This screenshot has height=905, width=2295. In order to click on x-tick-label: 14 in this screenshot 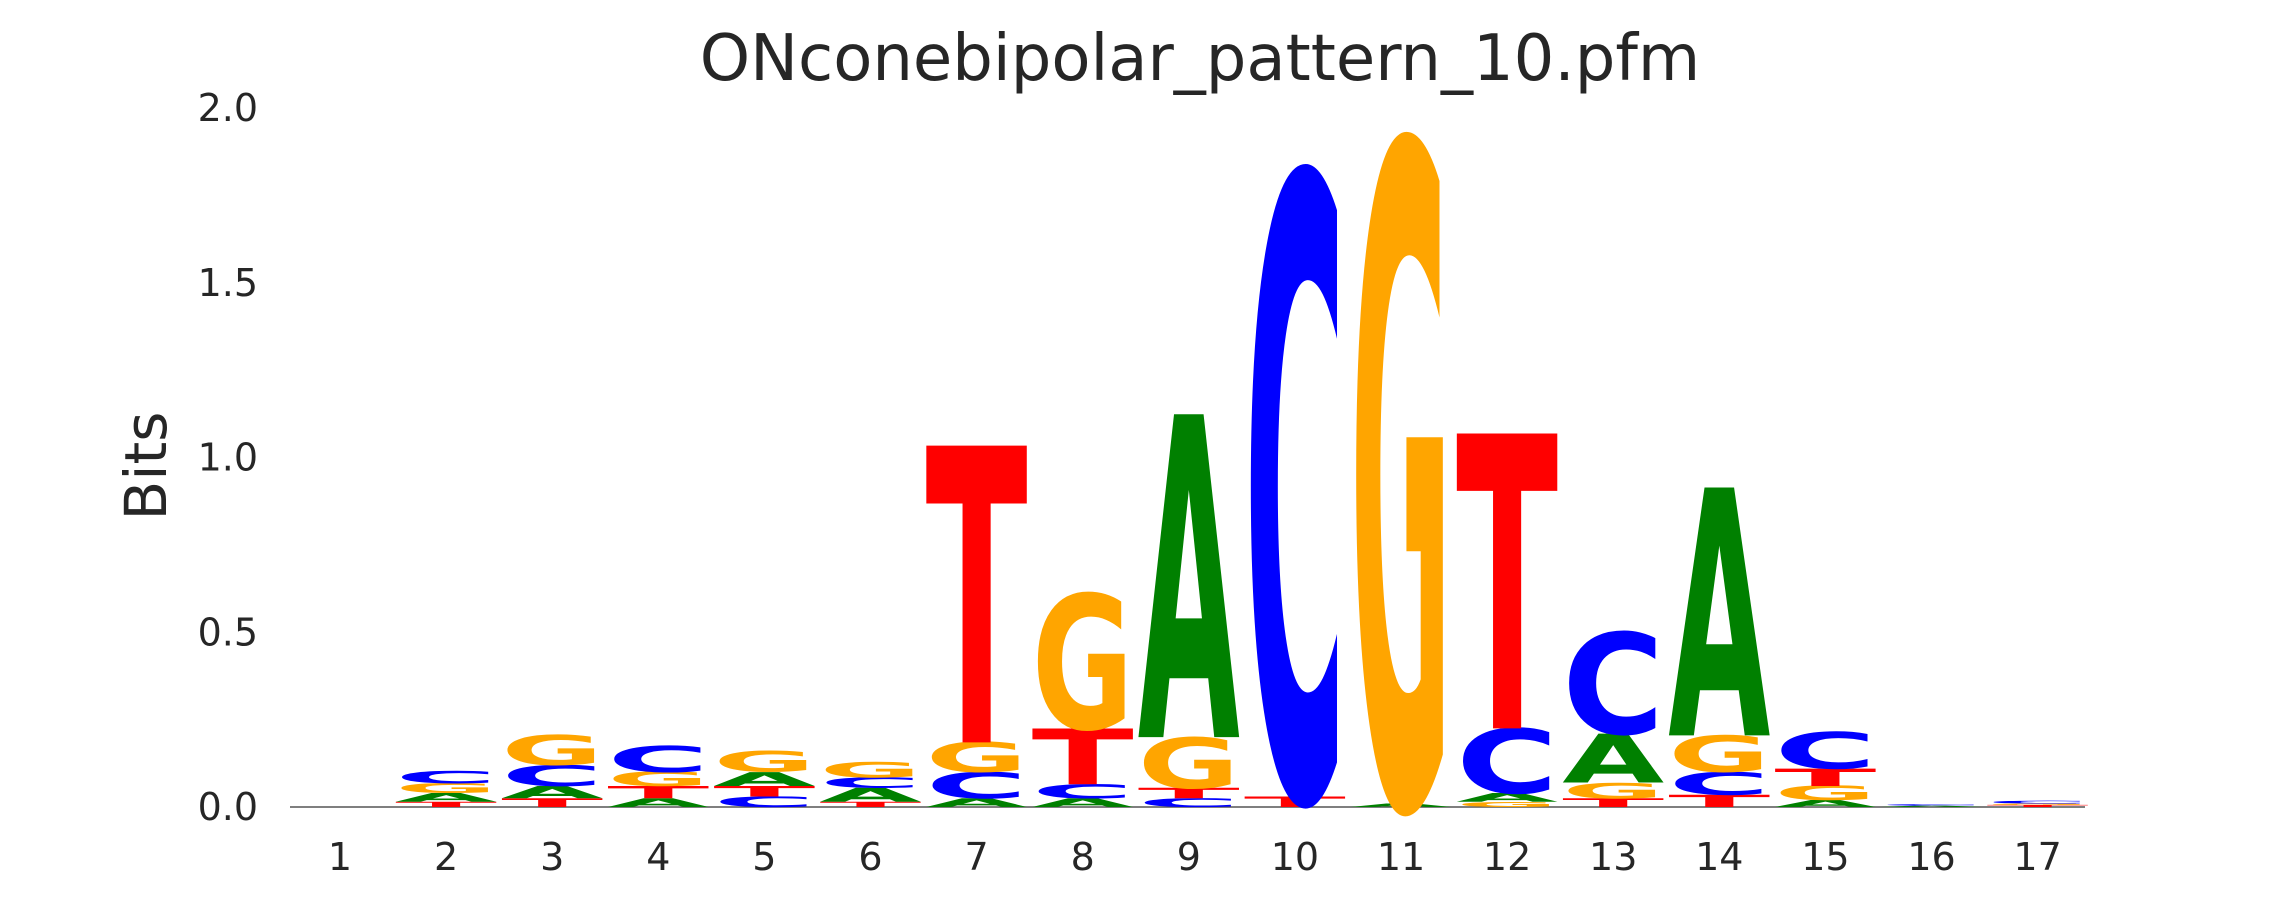, I will do `click(1719, 857)`.